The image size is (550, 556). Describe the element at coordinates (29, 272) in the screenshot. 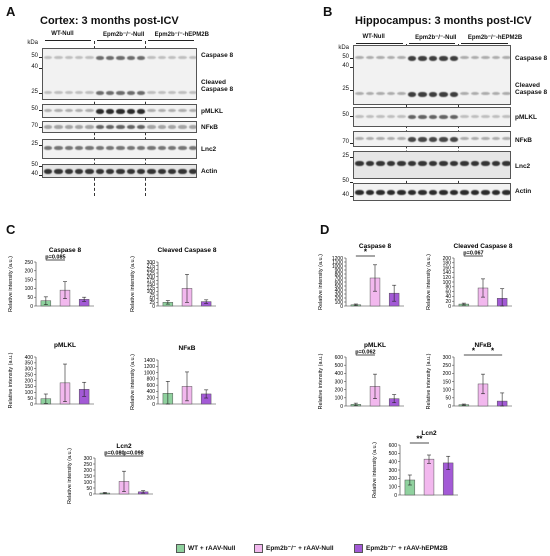

I see `y-tick-label-0-4: 200` at that location.